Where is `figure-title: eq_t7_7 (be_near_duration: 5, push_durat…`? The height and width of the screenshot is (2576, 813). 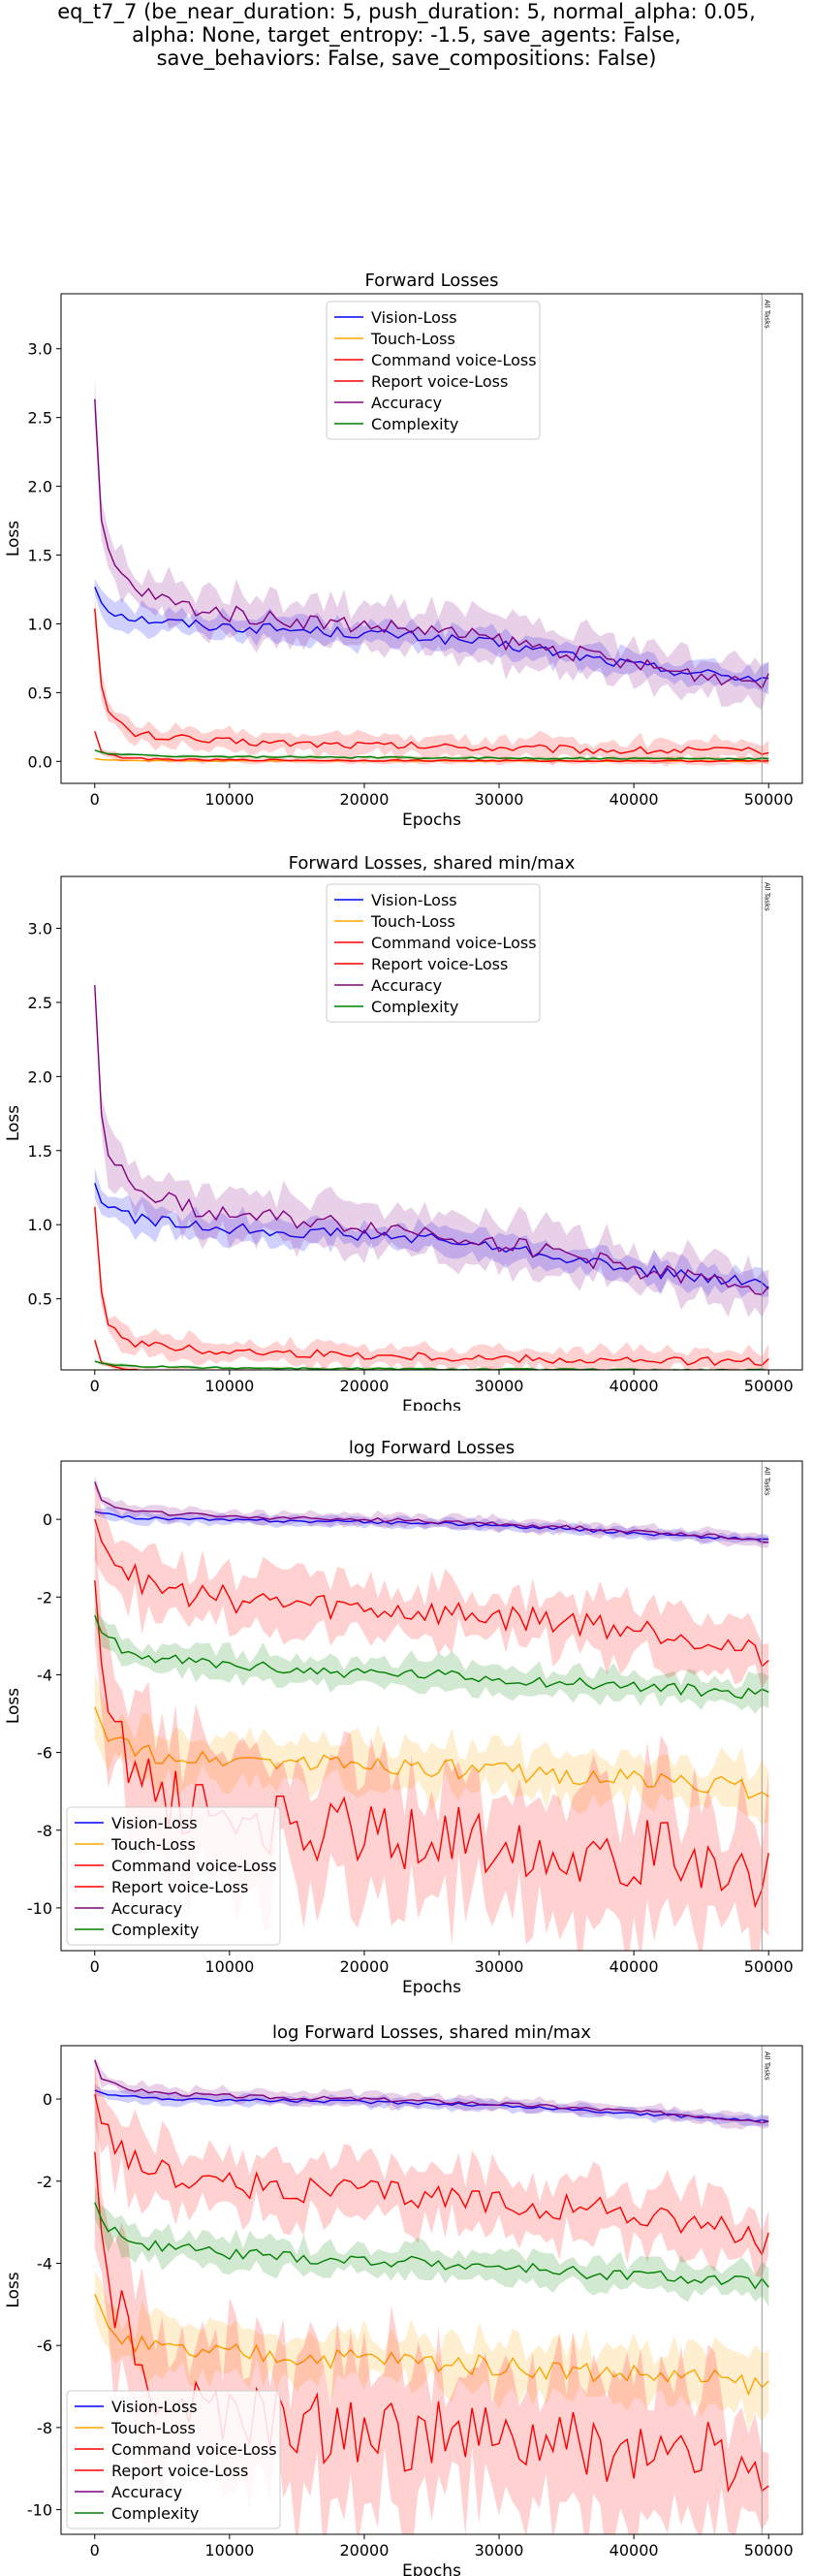 figure-title: eq_t7_7 (be_near_duration: 5, push_durat… is located at coordinates (406, 35).